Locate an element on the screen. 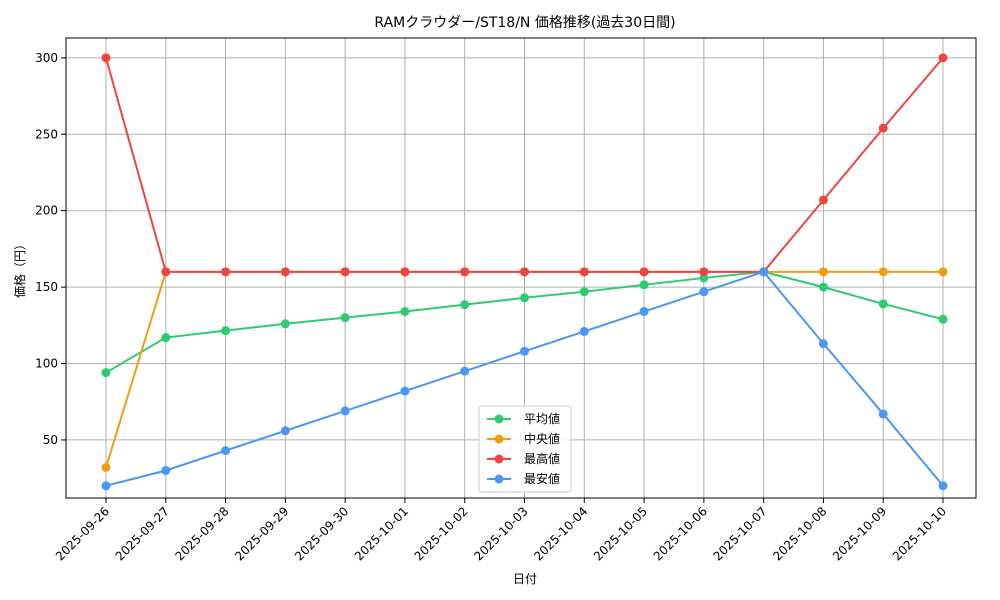  legend-item: 平均値 is located at coordinates (523, 418).